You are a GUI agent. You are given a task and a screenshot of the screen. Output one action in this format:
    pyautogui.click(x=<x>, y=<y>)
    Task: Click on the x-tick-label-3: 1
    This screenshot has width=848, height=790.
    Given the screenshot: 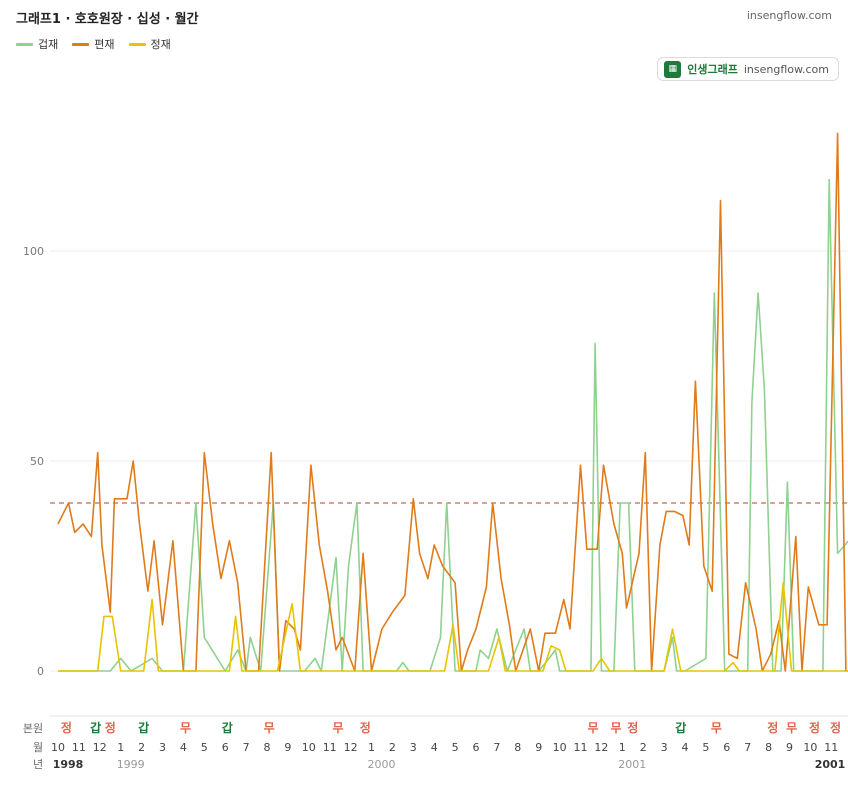 What is the action you would take?
    pyautogui.click(x=120, y=747)
    